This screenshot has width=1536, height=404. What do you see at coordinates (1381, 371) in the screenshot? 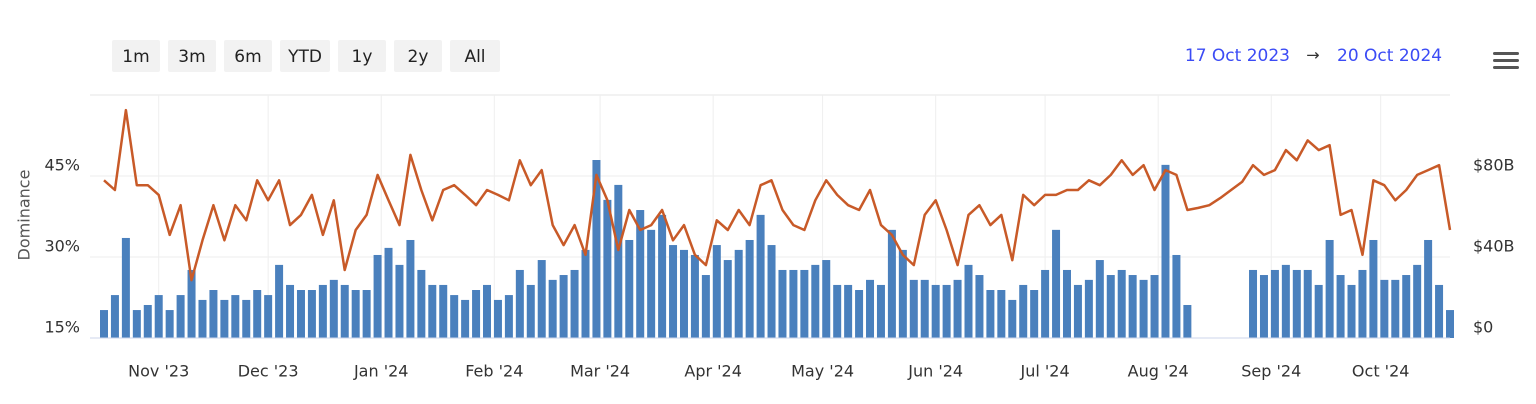
I see `x-tick-label: Oct '24` at bounding box center [1381, 371].